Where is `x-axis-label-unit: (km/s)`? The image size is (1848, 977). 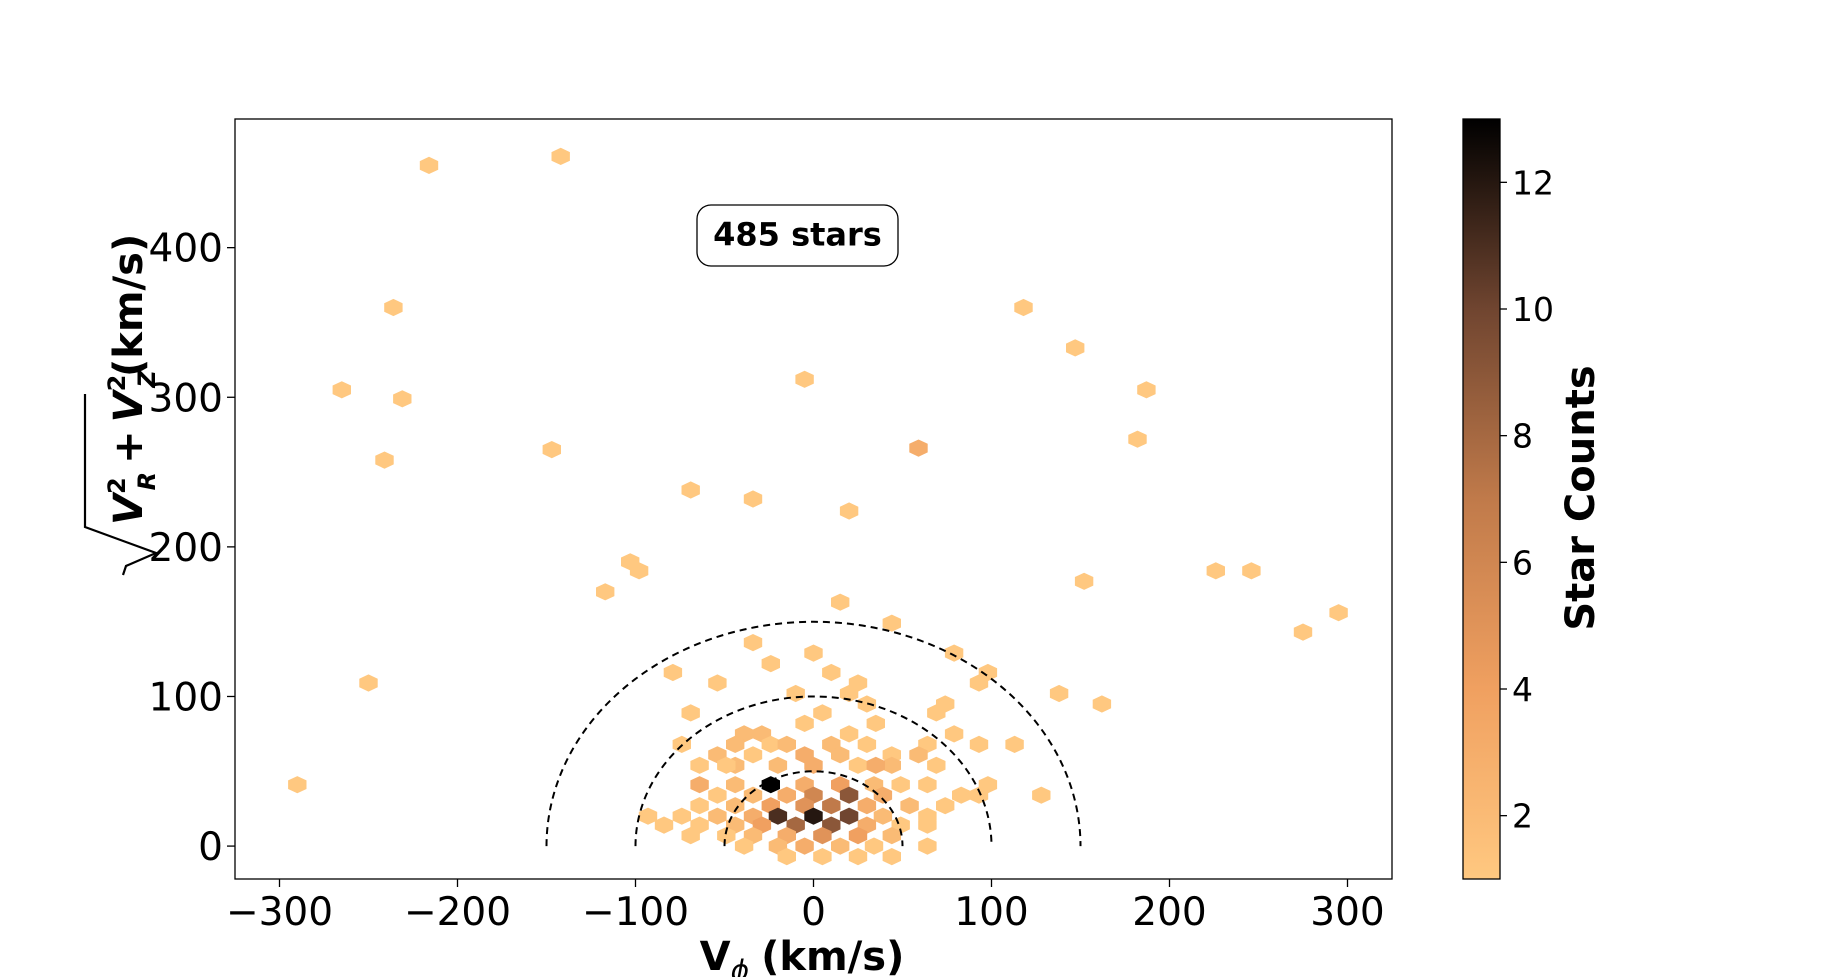
x-axis-label-unit: (km/s) is located at coordinates (832, 955).